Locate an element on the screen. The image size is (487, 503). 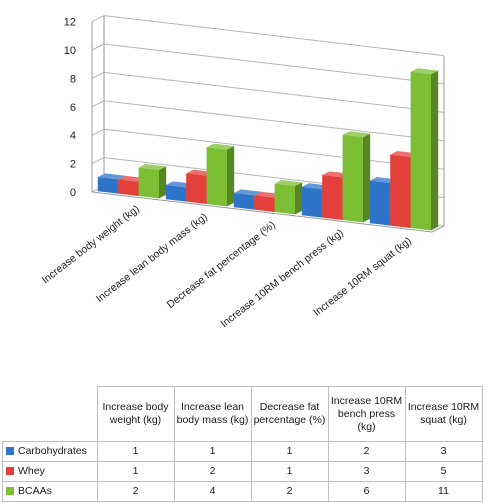
y-tick-label: 6 is located at coordinates (73, 108).